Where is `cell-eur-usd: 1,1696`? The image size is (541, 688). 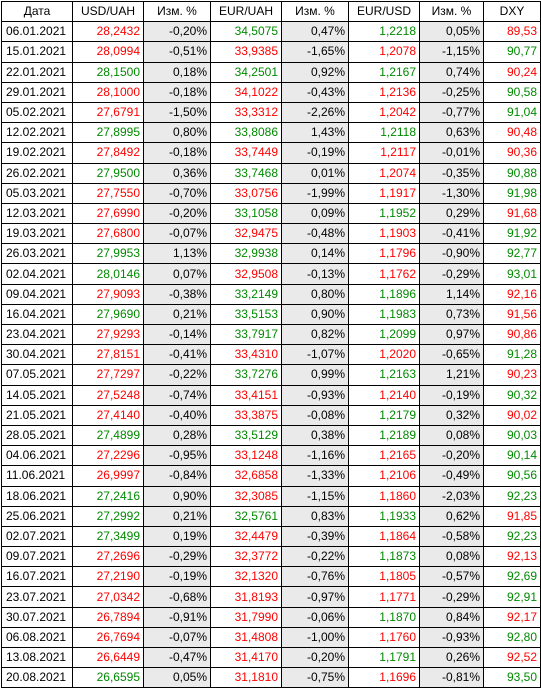 cell-eur-usd: 1,1696 is located at coordinates (384, 677).